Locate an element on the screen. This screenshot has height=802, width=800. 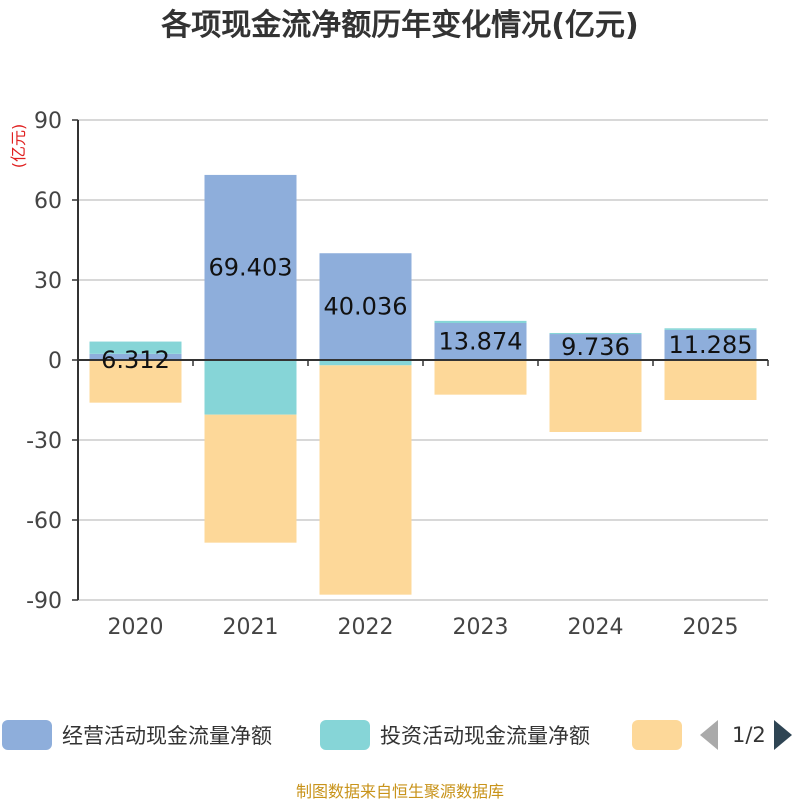
legend-next-page-icon is located at coordinates (782, 735).